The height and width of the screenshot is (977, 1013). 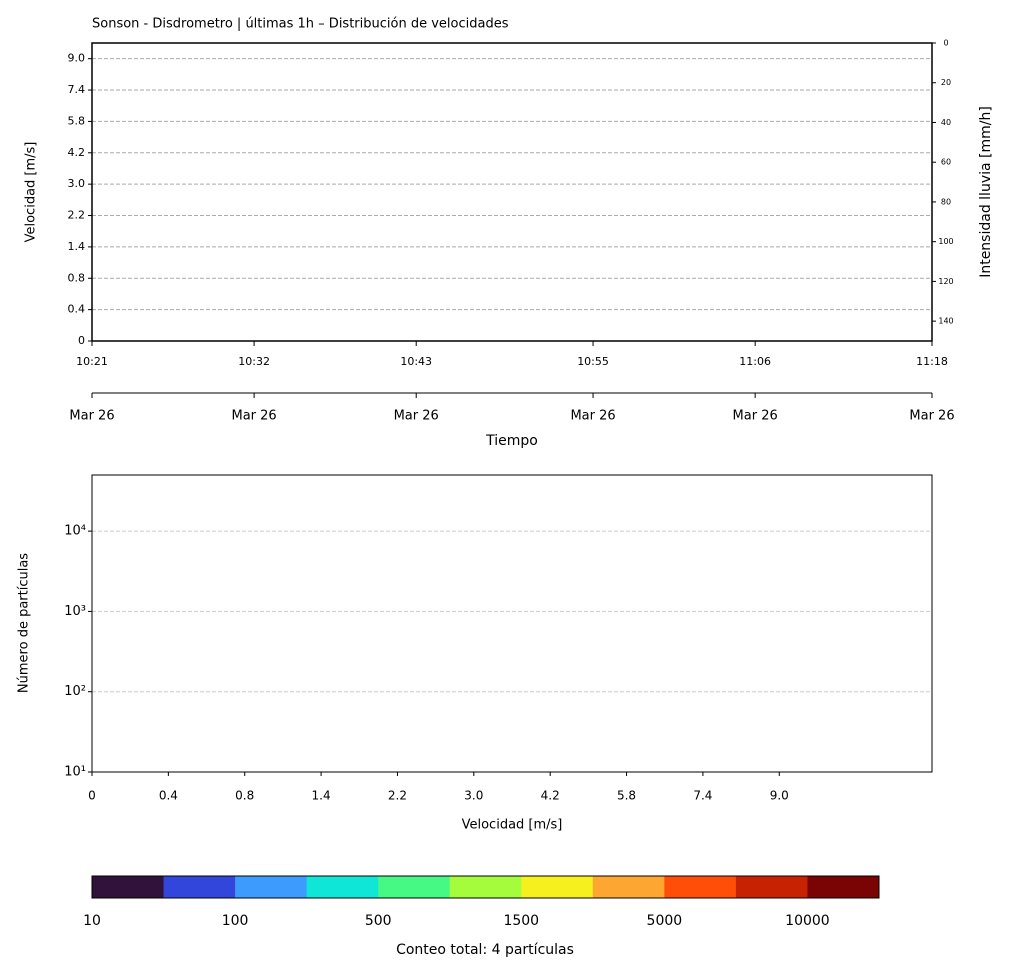 I want to click on x-tick-label: 1.4, so click(x=321, y=796).